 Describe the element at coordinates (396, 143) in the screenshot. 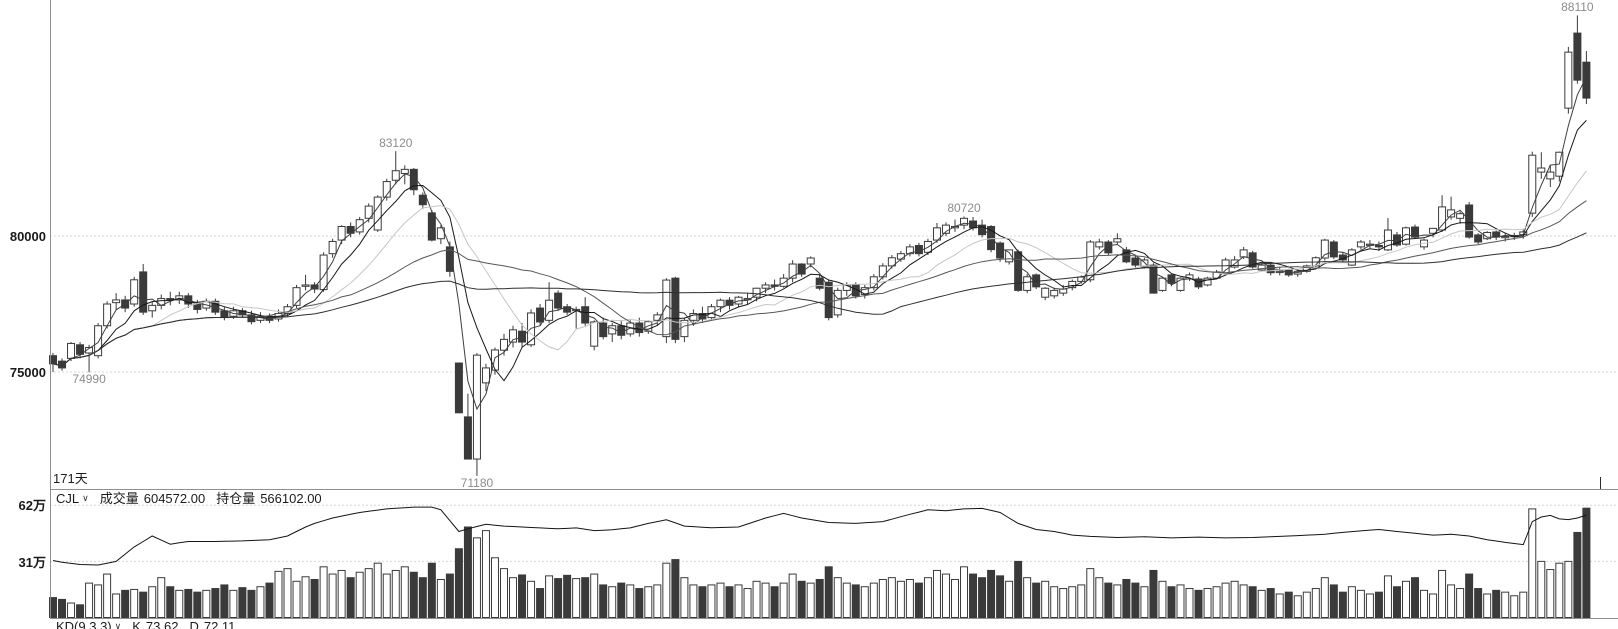

I see `price-annotation-local-high-1: 83120` at that location.